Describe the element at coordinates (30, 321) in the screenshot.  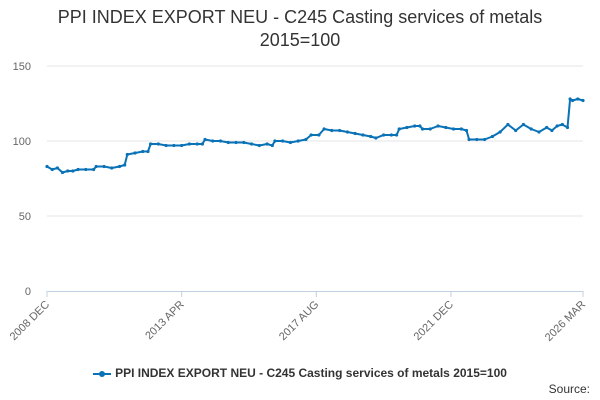
I see `x-tick-label: 2008 DEC` at that location.